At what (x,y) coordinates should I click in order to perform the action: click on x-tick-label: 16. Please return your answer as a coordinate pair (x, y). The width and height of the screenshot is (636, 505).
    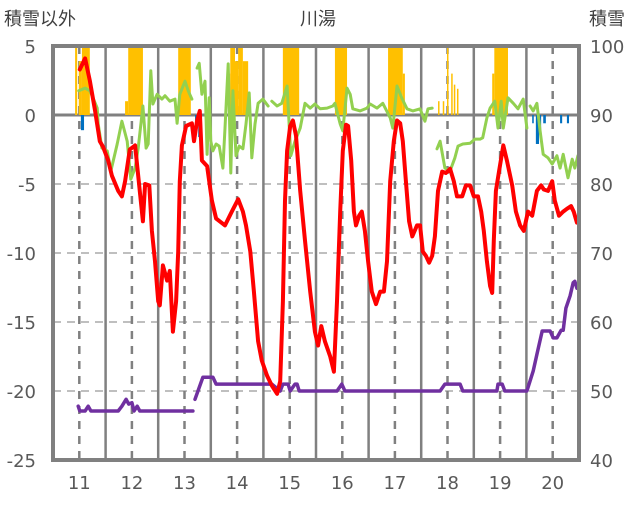
    Looking at the image, I should click on (342, 483).